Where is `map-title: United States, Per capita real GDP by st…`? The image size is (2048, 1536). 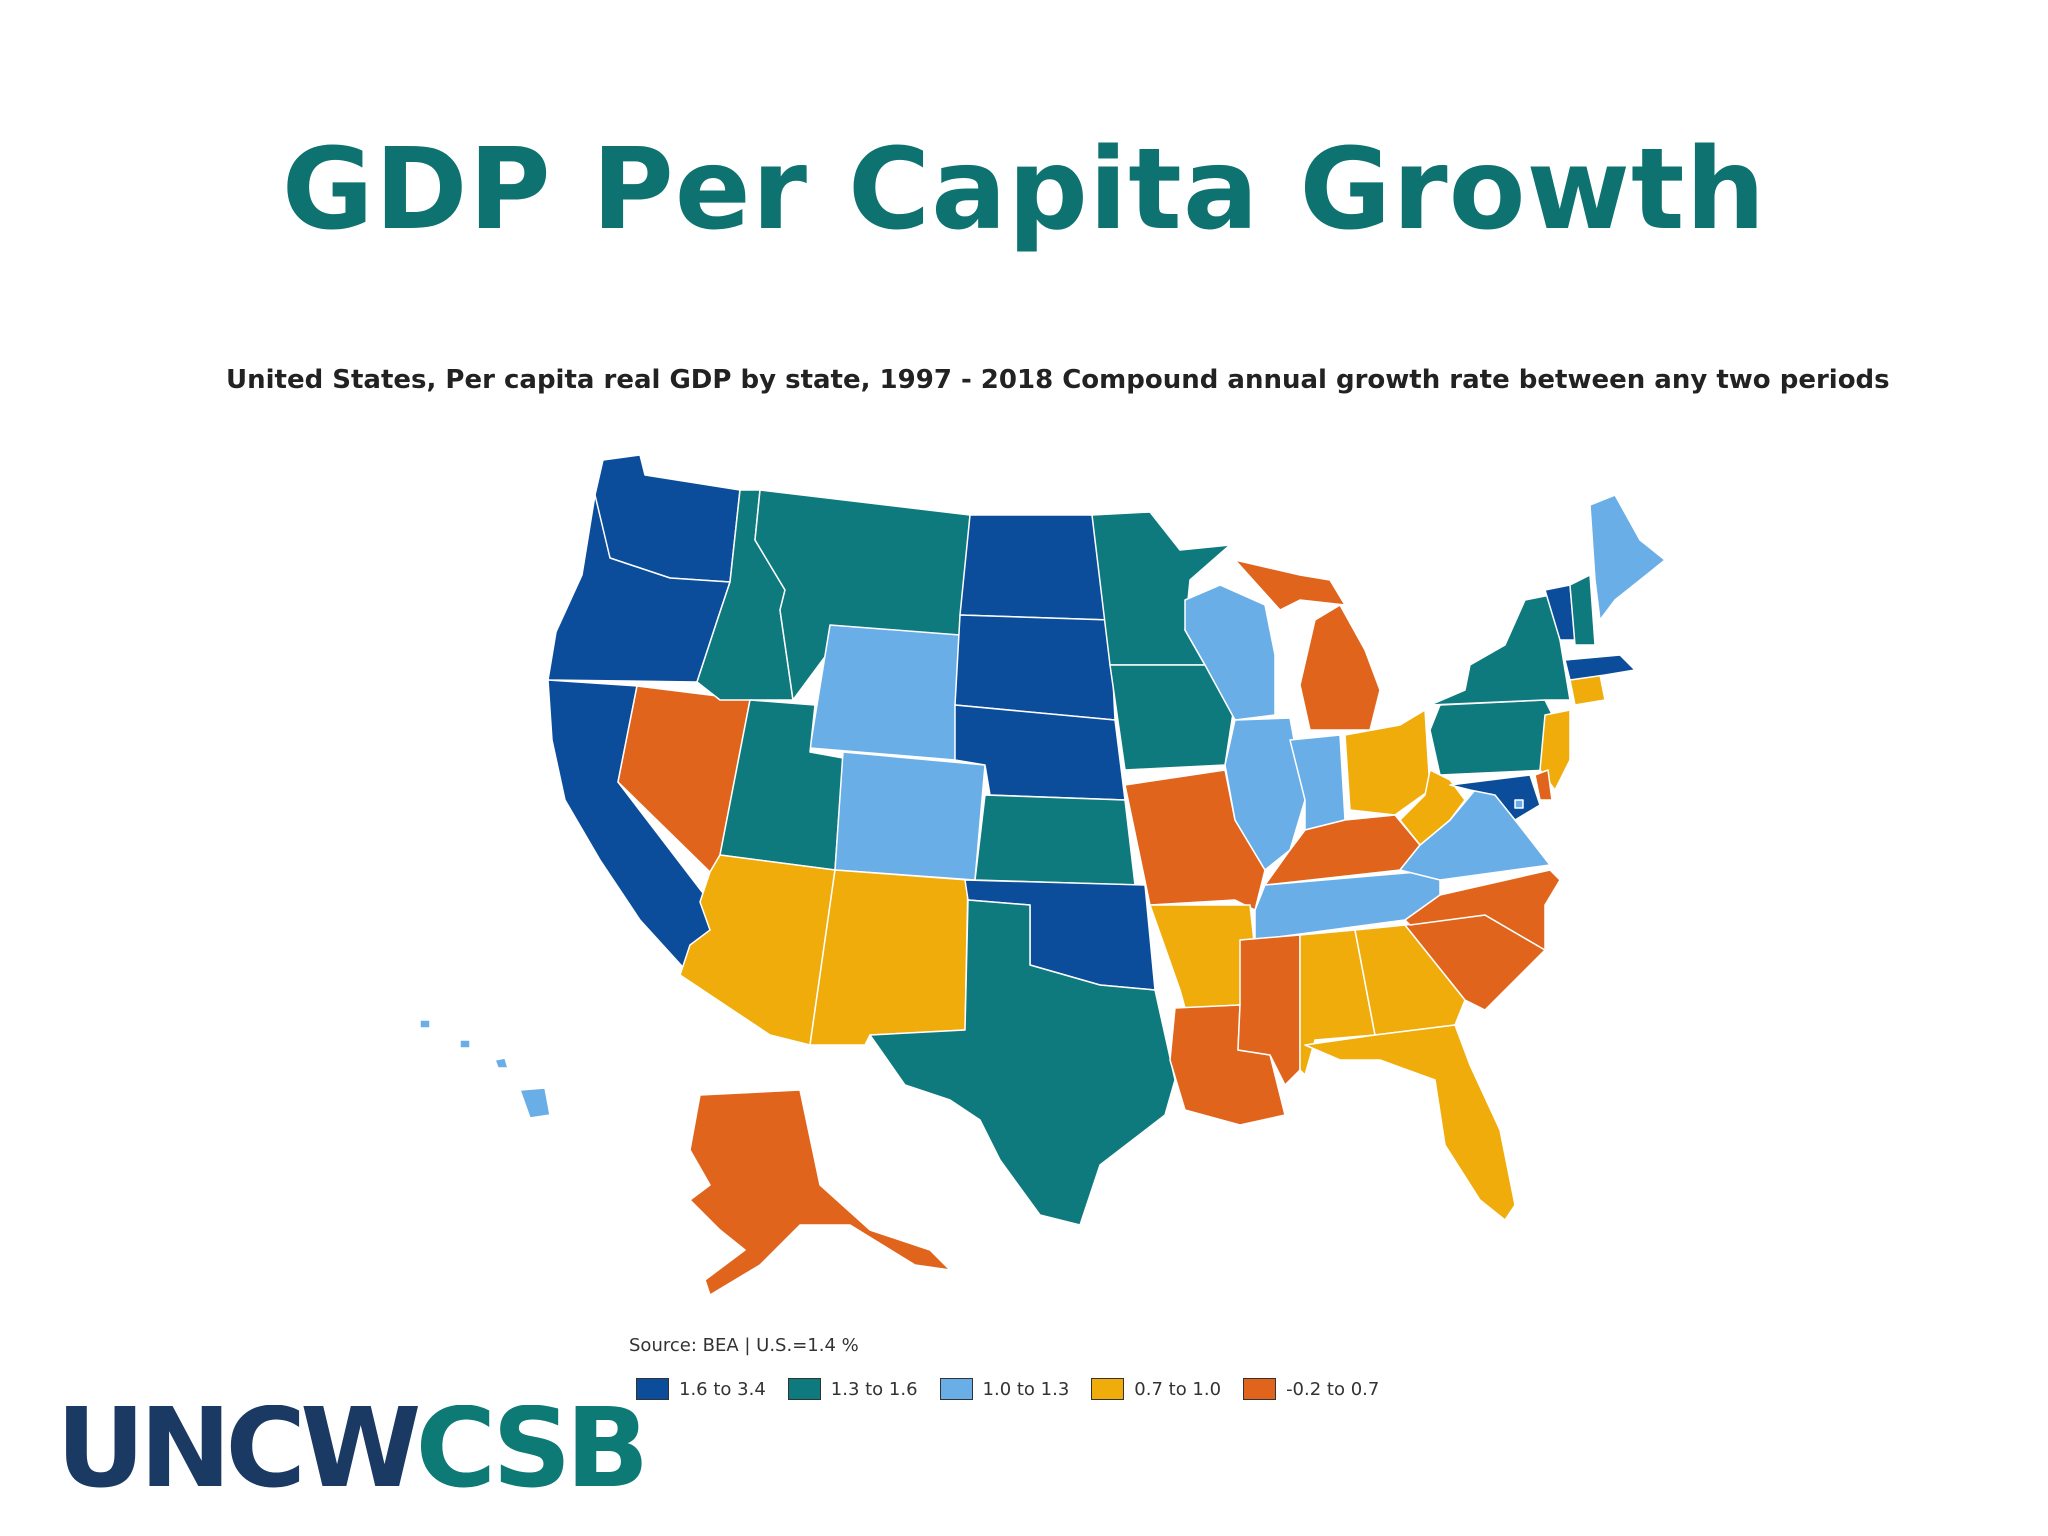
map-title: United States, Per capita real GDP by st… is located at coordinates (1058, 380).